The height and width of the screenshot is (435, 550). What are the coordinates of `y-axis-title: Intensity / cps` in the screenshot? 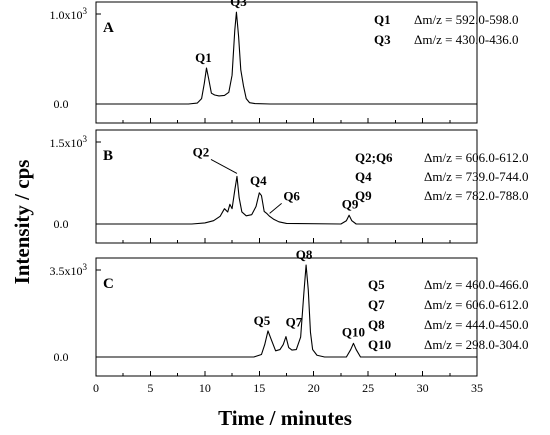 It's located at (22, 222).